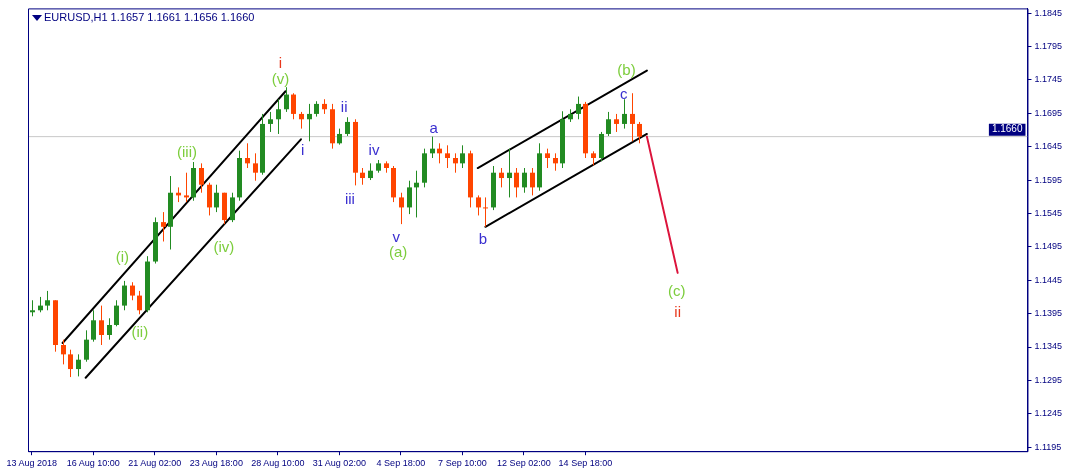 Image resolution: width=1067 pixels, height=474 pixels. What do you see at coordinates (1048, 279) in the screenshot?
I see `y-tick-label: 1.1445` at bounding box center [1048, 279].